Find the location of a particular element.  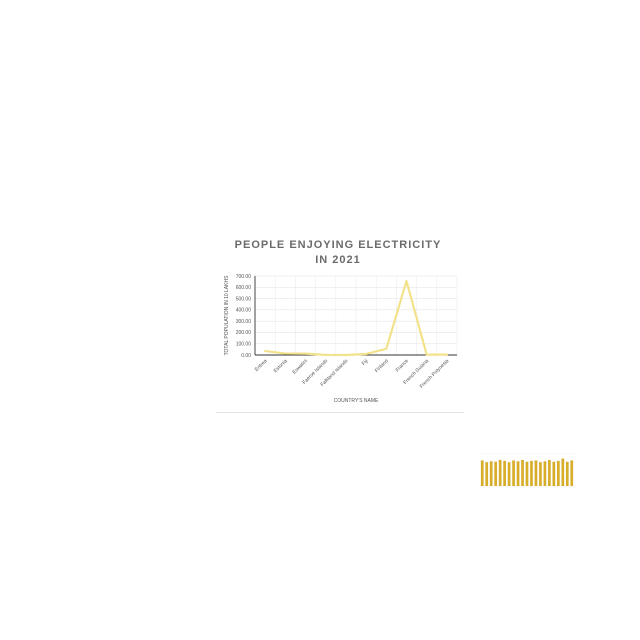

x-tick-label: Finland is located at coordinates (382, 366).